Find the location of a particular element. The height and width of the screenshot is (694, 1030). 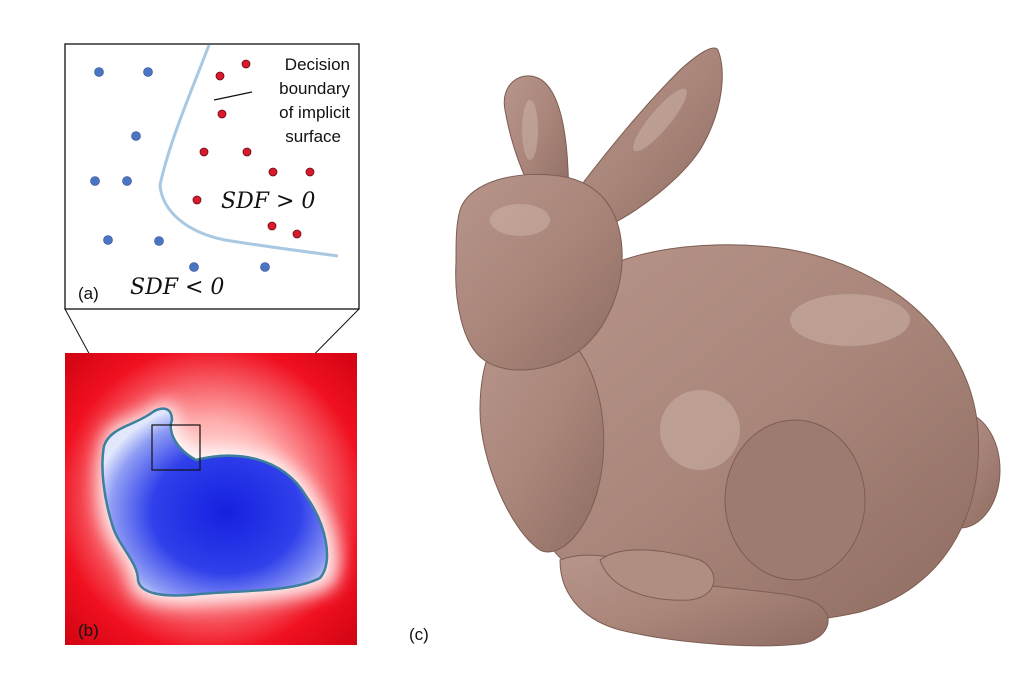

panel-b: (b) is located at coordinates (211, 499).